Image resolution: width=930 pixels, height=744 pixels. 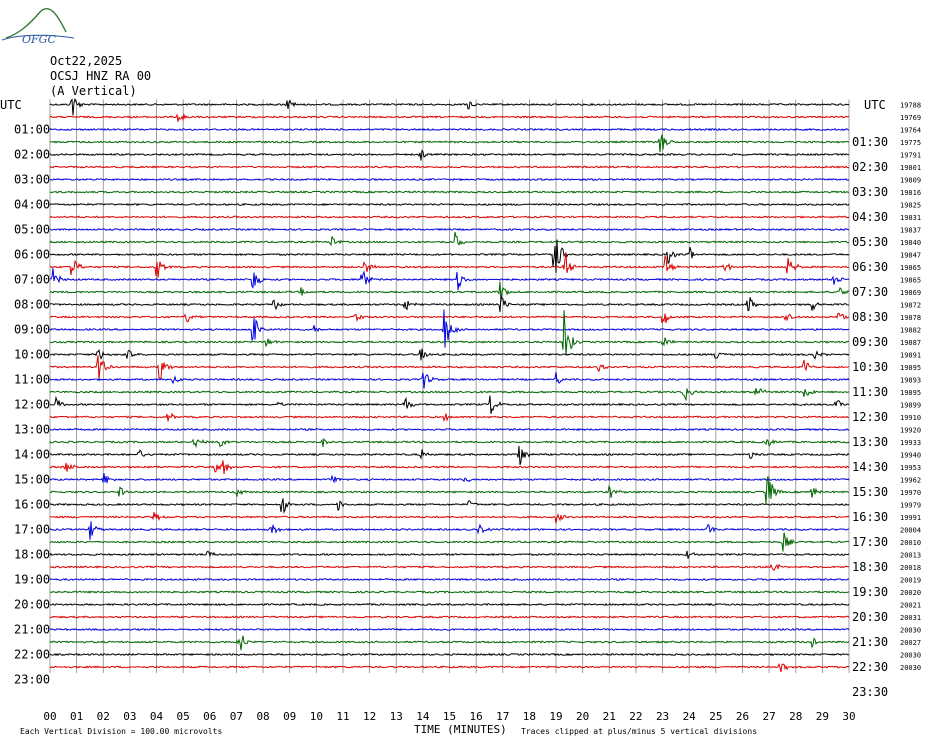 What do you see at coordinates (910, 118) in the screenshot?
I see `trace-count-label: 19769` at bounding box center [910, 118].